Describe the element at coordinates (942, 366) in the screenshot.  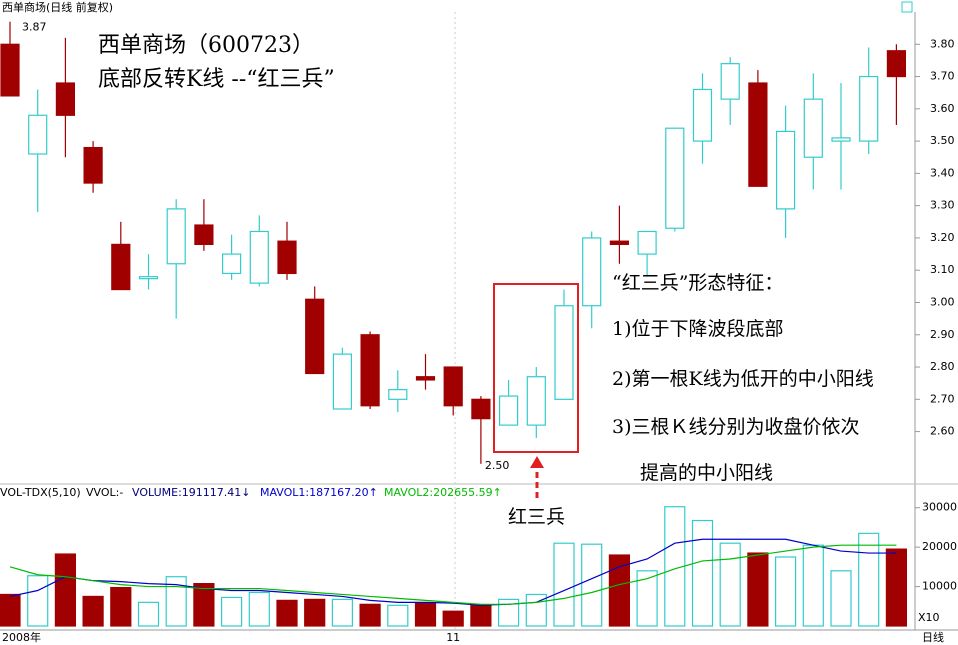
I see `y-tick-label: 2.80` at that location.